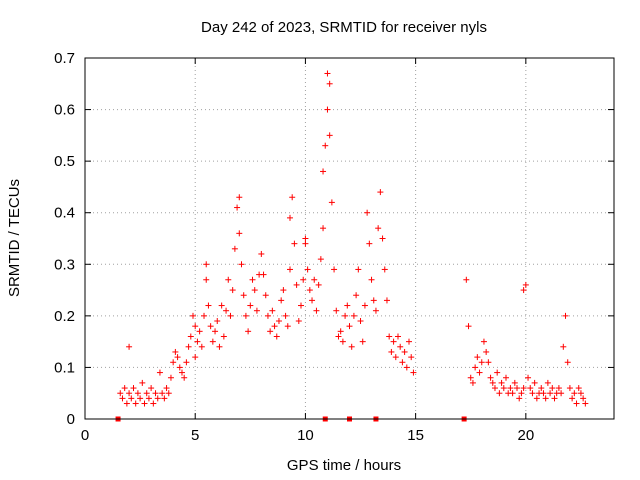  What do you see at coordinates (305, 435) in the screenshot?
I see `x-tick-label: 10` at bounding box center [305, 435].